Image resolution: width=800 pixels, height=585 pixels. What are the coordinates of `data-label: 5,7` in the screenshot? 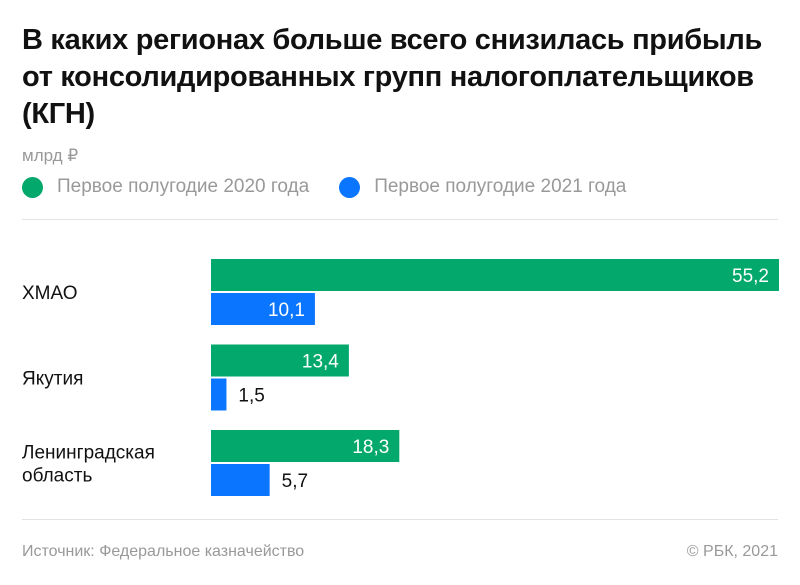 It's located at (295, 481).